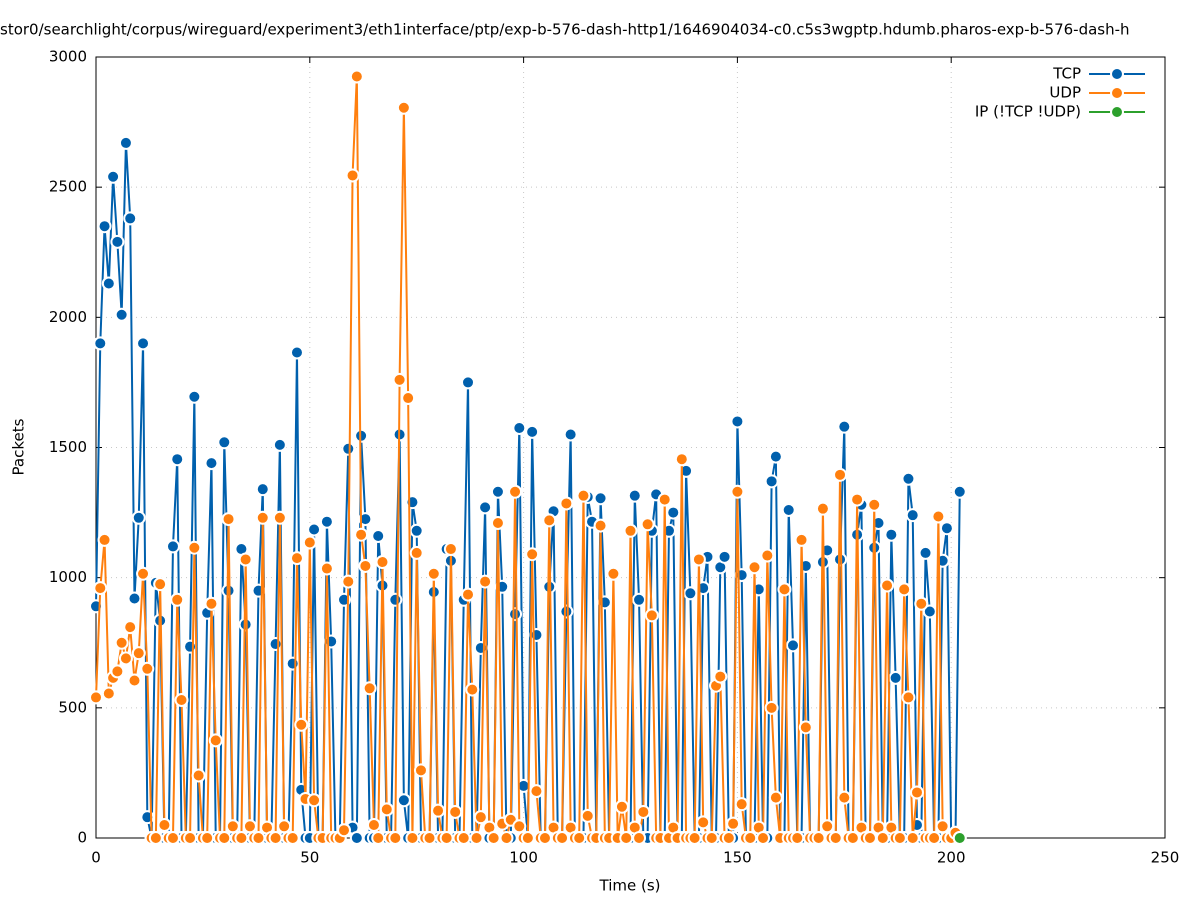 The image size is (1197, 900). What do you see at coordinates (96, 858) in the screenshot?
I see `x-tick-label: 0` at bounding box center [96, 858].